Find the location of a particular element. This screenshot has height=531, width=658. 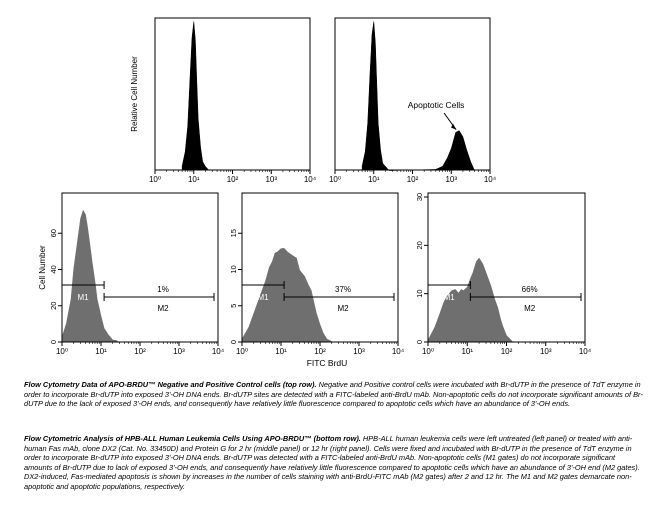

panel-top-left: 10⁰ 10¹ 10² 10³ 10⁴ Relative Cell Number is located at coordinates (223, 100).